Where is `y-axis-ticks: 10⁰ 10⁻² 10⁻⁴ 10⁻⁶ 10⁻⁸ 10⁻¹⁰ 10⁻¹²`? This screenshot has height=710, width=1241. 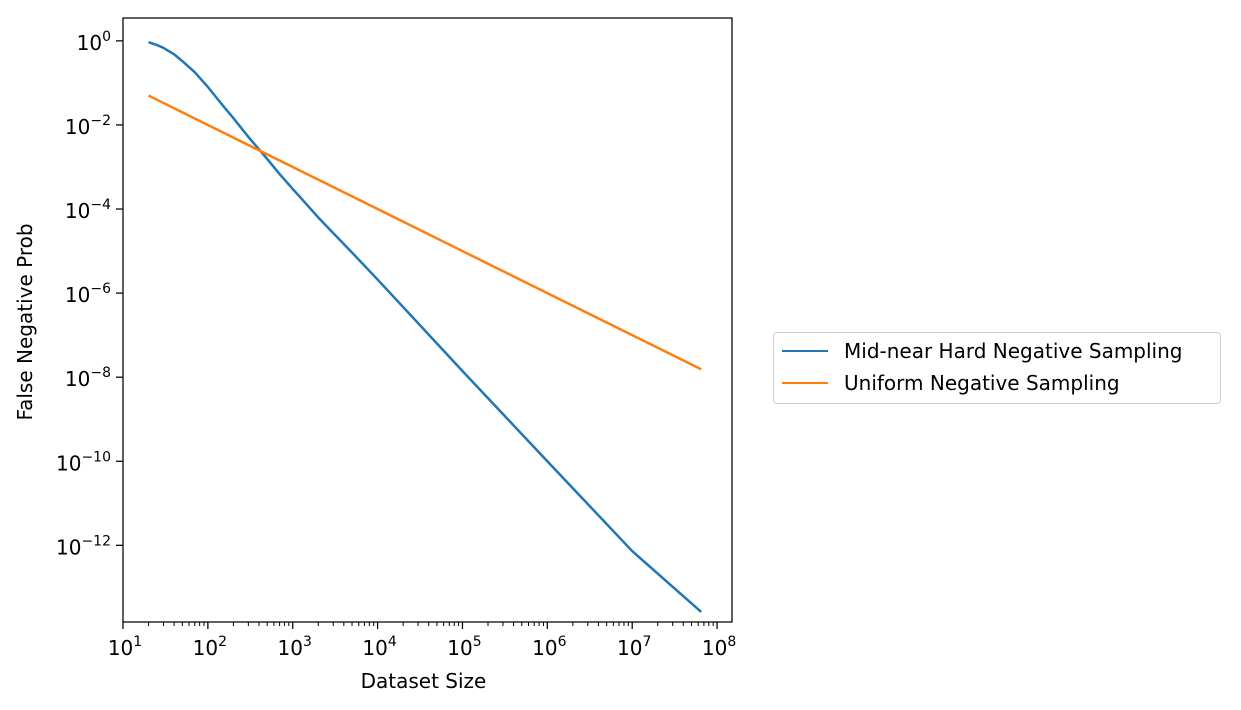 y-axis-ticks: 10⁰ 10⁻² 10⁻⁴ 10⁻⁶ 10⁻⁸ 10⁻¹⁰ 10⁻¹² is located at coordinates (89, 294).